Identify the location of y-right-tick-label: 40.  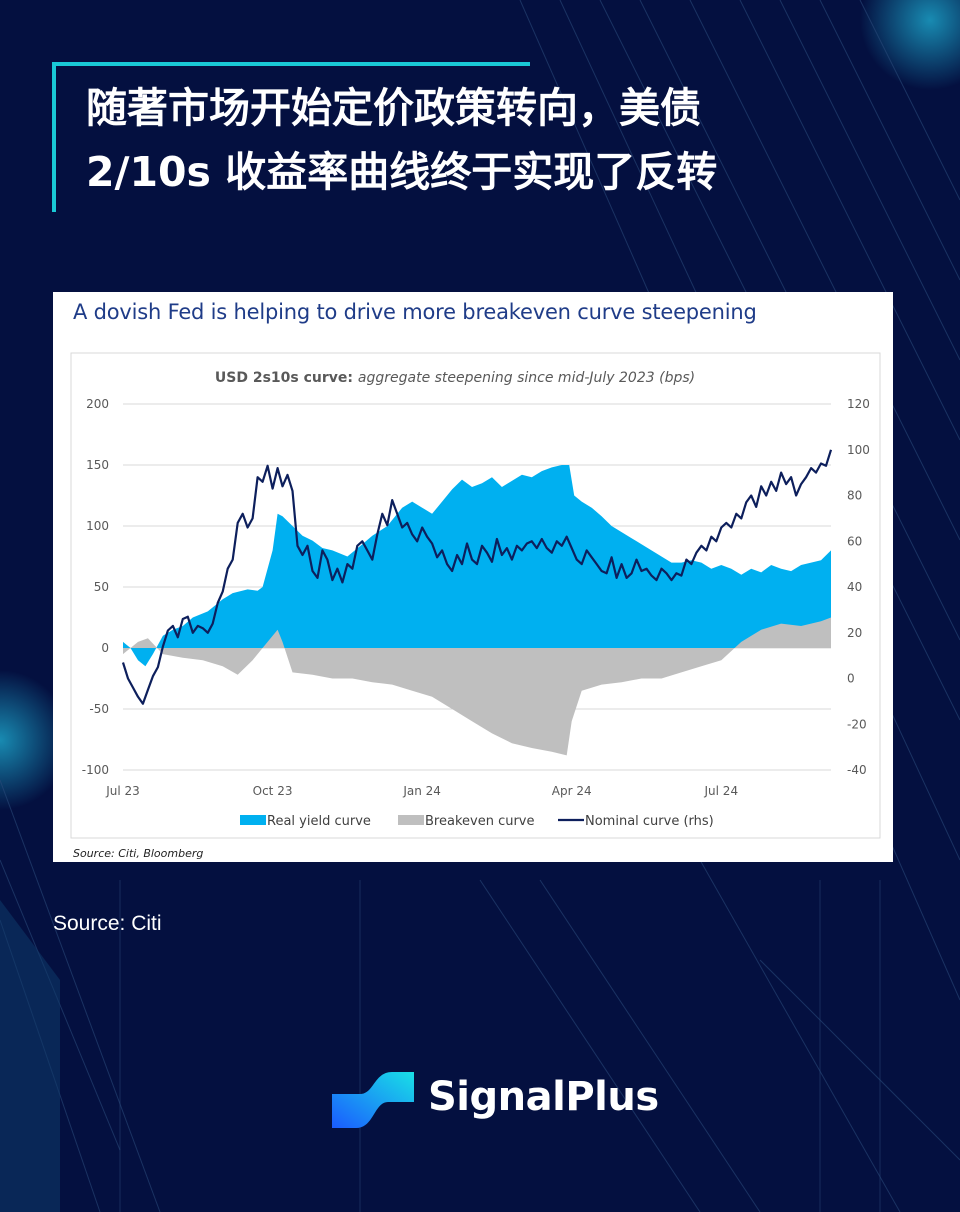
(854, 587).